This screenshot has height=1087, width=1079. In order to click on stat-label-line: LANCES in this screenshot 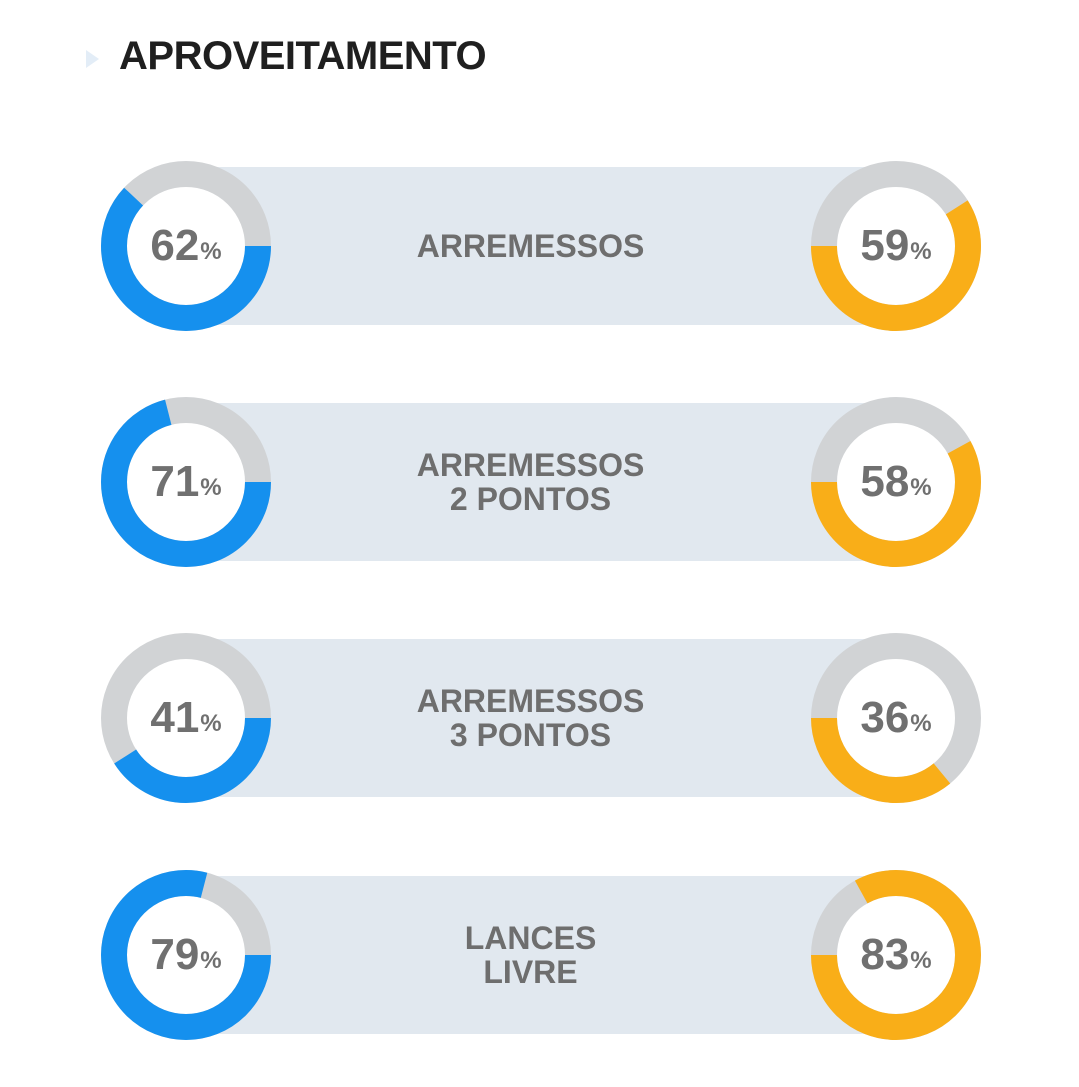, I will do `click(530, 938)`.